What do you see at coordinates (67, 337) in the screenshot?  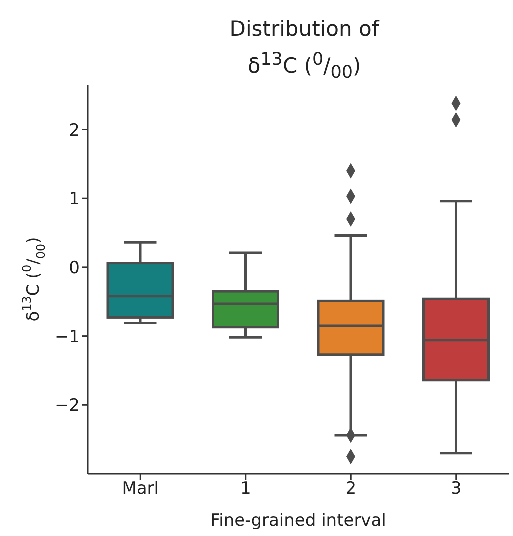 I see `y-tick-label: −1` at bounding box center [67, 337].